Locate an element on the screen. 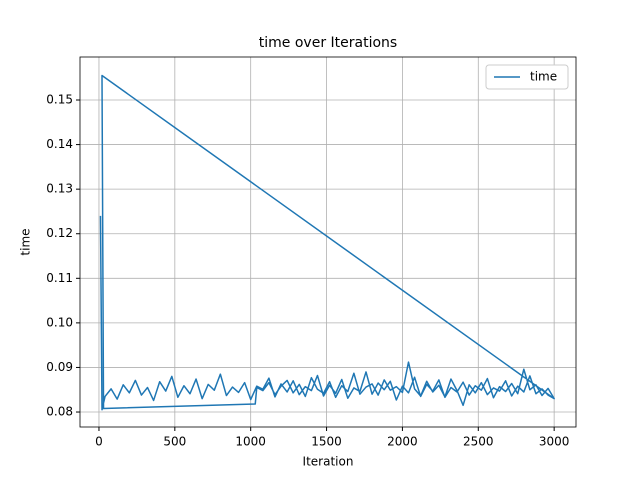 Image resolution: width=640 pixels, height=484 pixels. y-tick-label: 0.10 is located at coordinates (59, 322).